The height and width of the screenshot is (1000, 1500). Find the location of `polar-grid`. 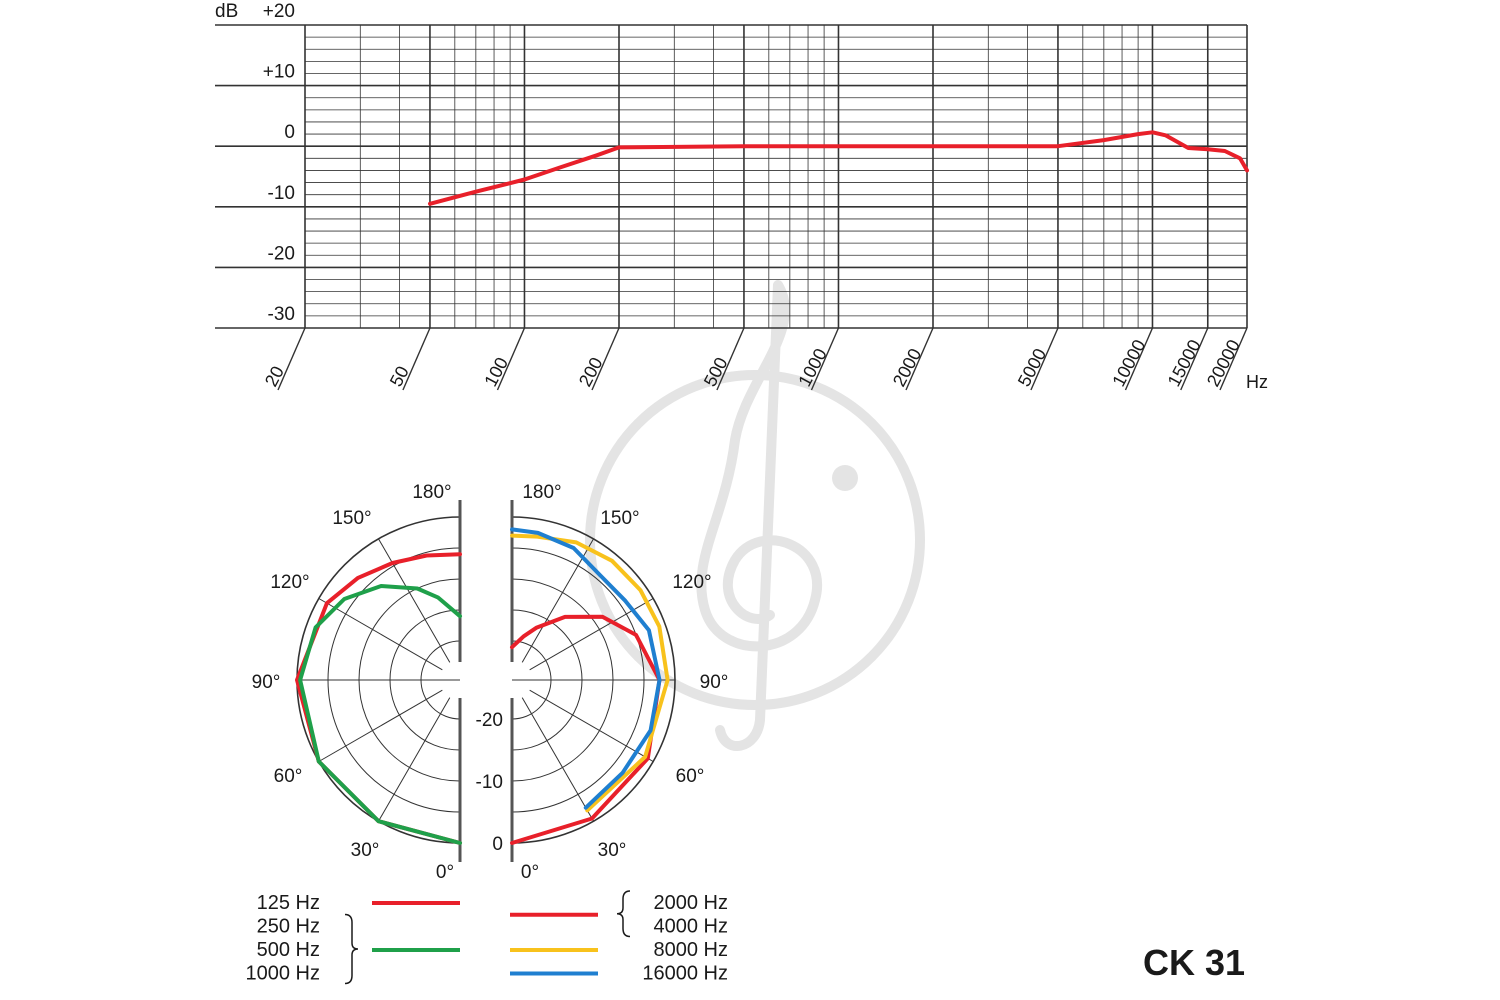

polar-grid is located at coordinates (486, 681).